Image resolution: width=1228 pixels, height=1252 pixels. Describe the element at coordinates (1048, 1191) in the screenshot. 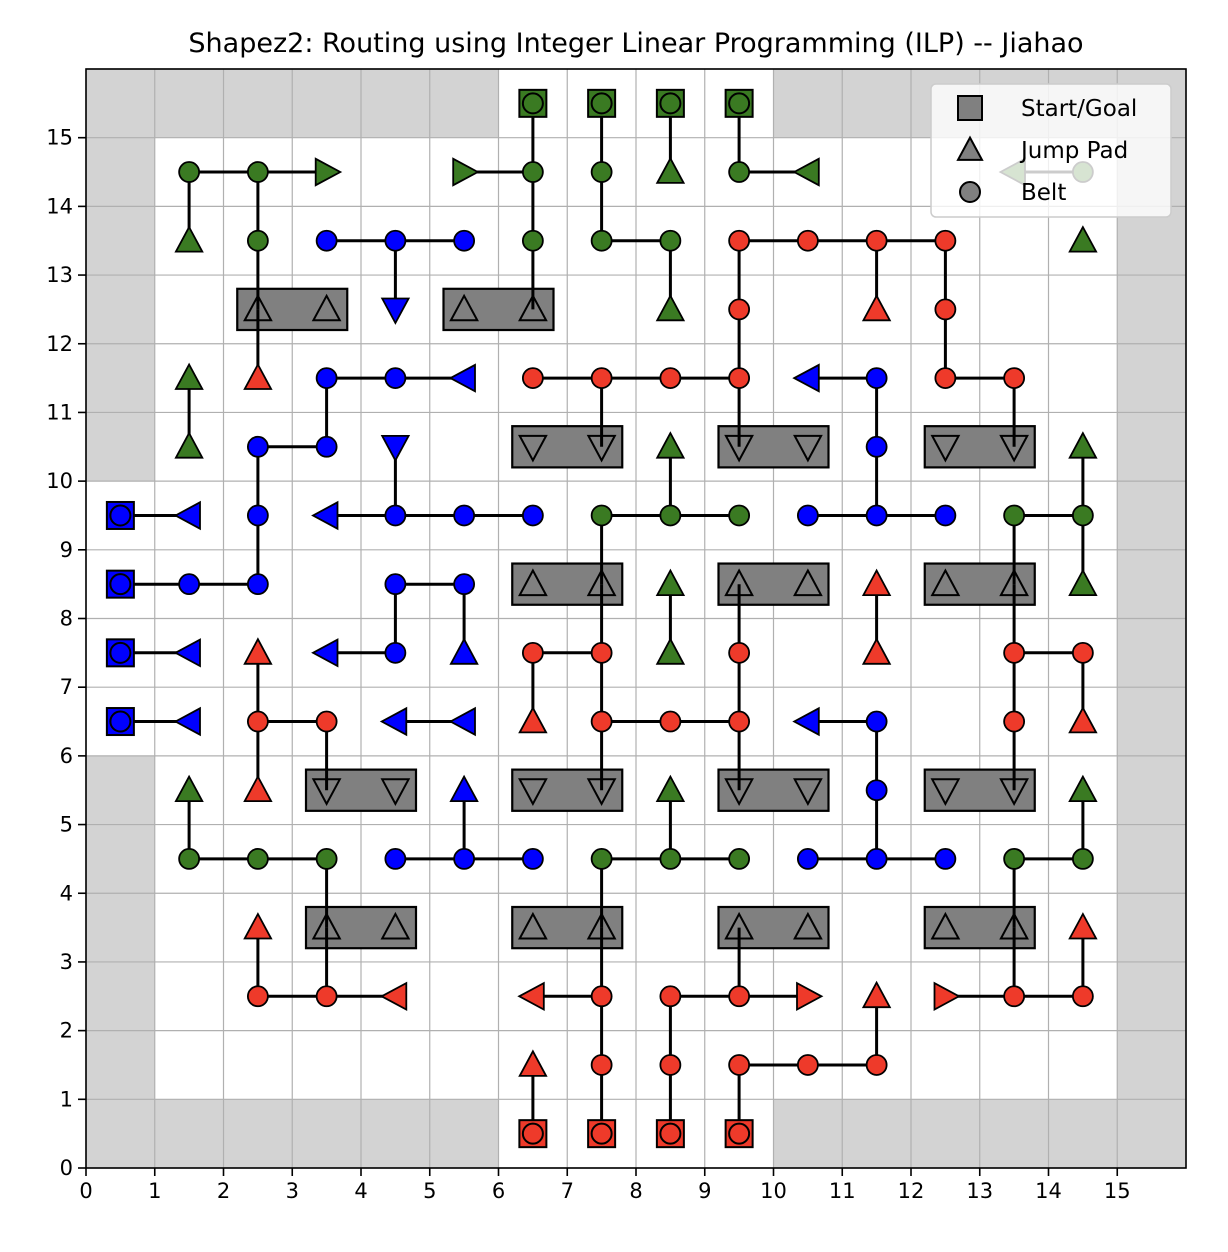

I see `x-tick-label: 14` at that location.